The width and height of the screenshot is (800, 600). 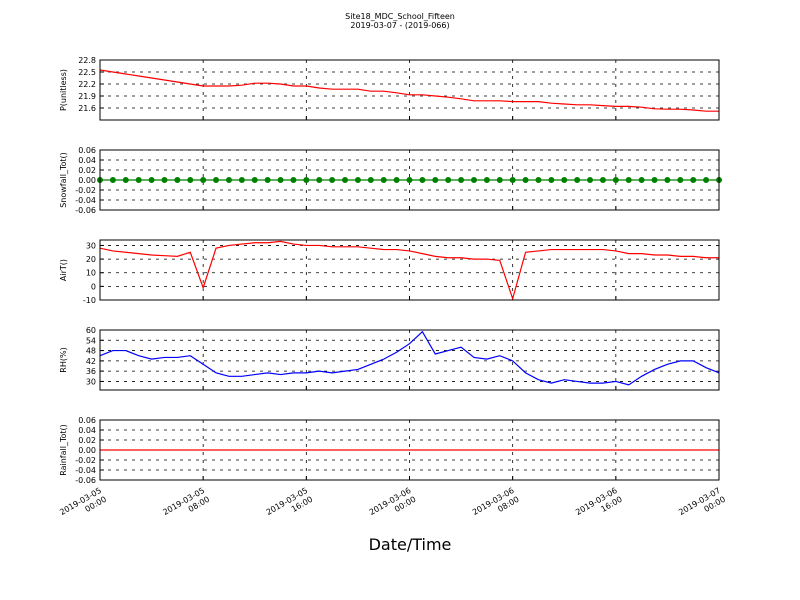 What do you see at coordinates (63, 180) in the screenshot?
I see `y-axis-label: Snowfall_Tot()` at bounding box center [63, 180].